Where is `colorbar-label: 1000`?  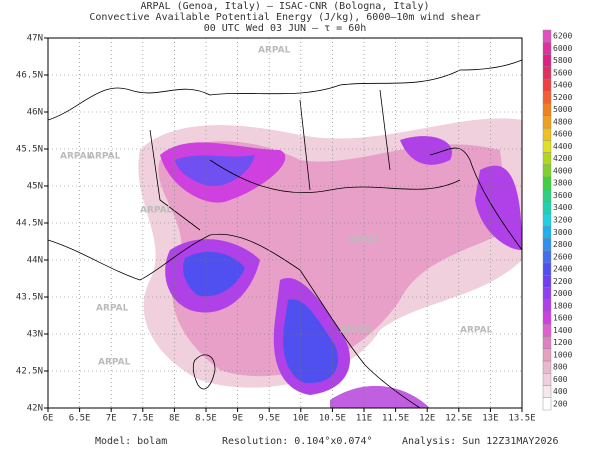
colorbar-label: 1000 is located at coordinates (562, 354).